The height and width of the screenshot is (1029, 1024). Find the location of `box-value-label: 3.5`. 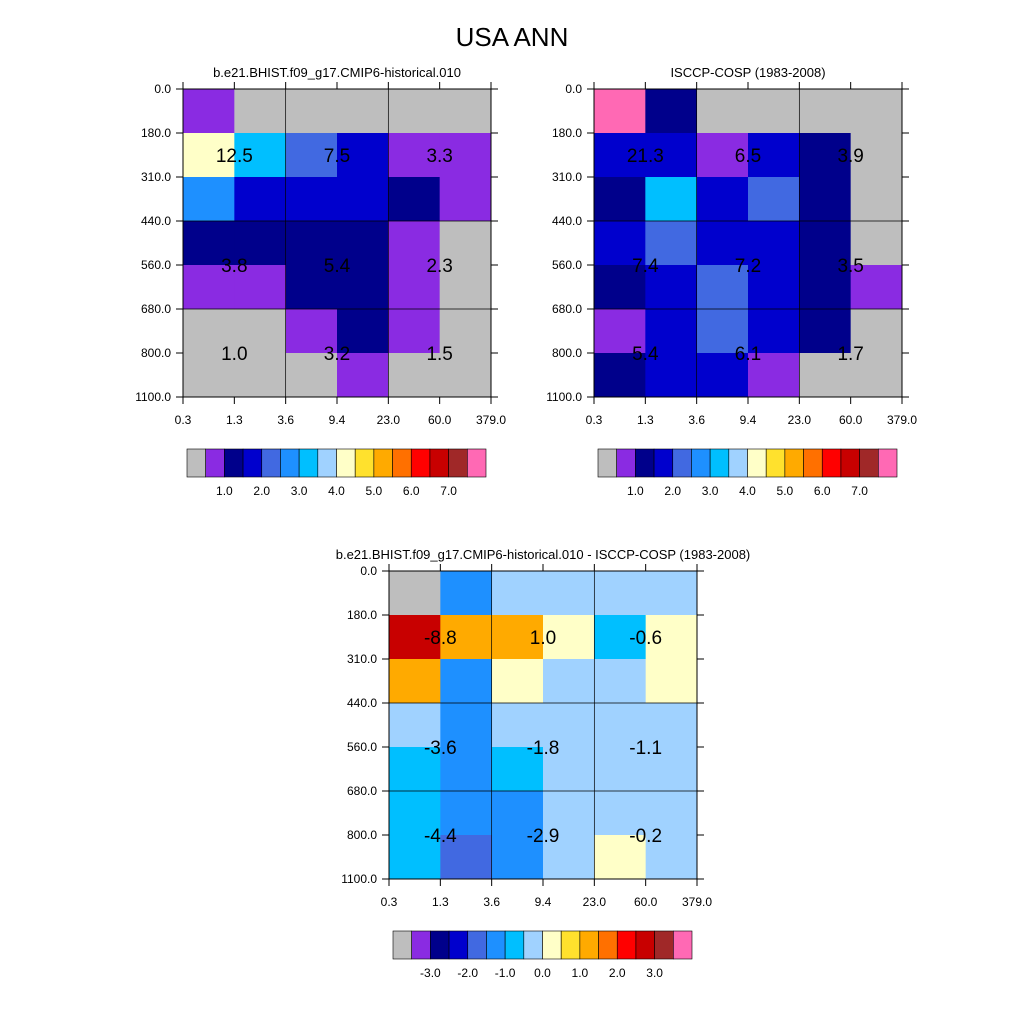

box-value-label: 3.5 is located at coordinates (850, 266).